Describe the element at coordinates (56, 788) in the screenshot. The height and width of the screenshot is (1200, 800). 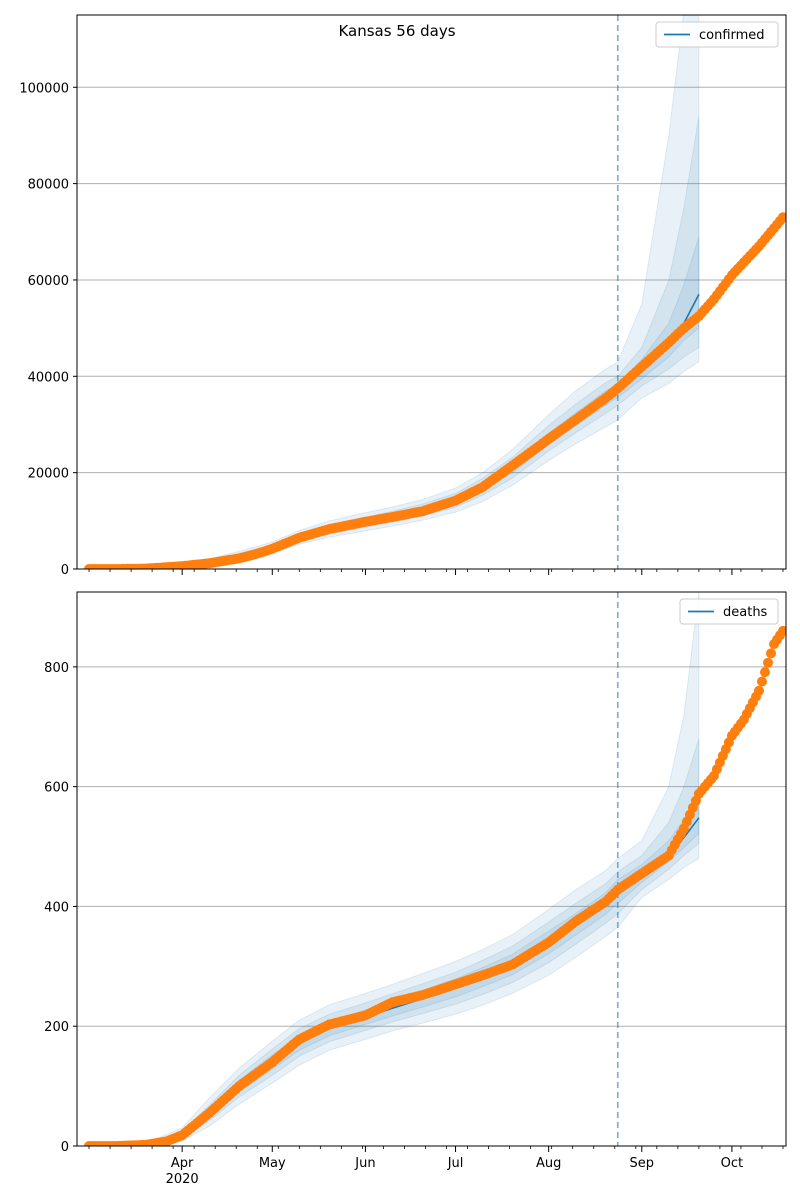
I see `y-tick-label: 600` at that location.